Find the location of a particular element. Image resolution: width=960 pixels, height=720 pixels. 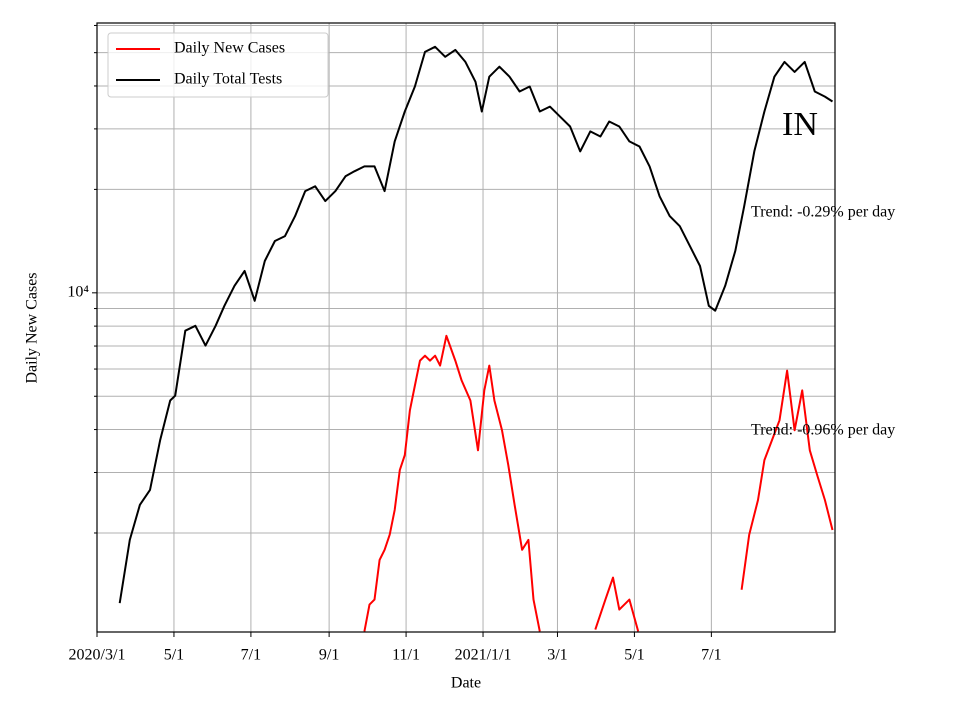

y-axis-label: Daily New Cases is located at coordinates (32, 327).